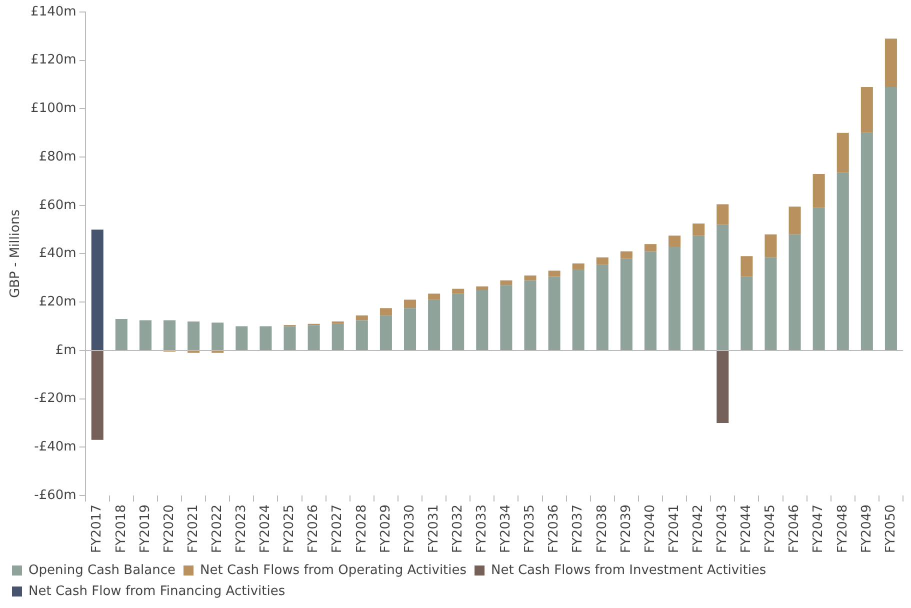 This screenshot has height=608, width=911. I want to click on x-tick-label: FY2018, so click(121, 529).